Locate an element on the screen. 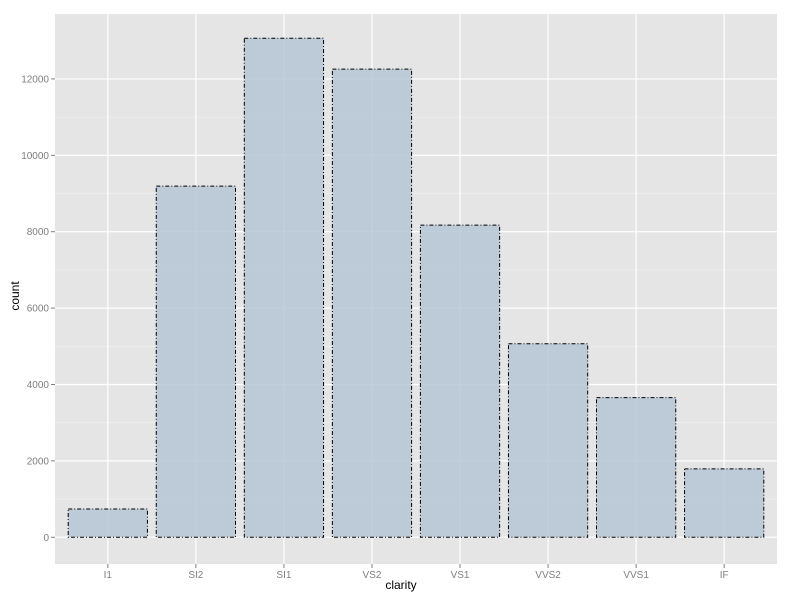 This screenshot has height=605, width=800. x-axis-ticks: I1 SI2 SI1 VS2 VS1 VVS2 VVS1 IF is located at coordinates (416, 572).